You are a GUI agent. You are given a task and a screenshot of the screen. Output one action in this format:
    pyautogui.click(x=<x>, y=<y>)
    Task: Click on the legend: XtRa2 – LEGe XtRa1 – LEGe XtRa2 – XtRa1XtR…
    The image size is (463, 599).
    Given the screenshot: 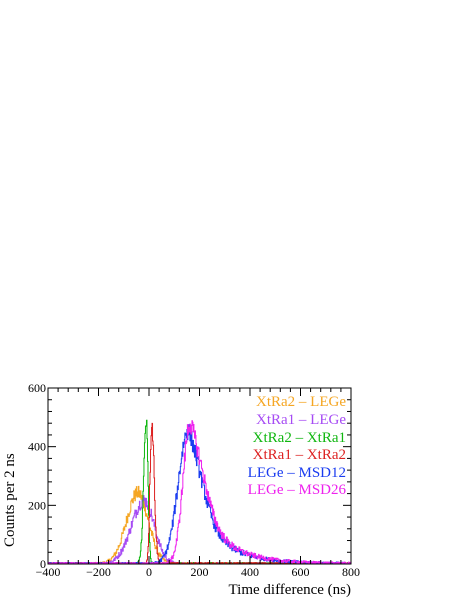 What is the action you would take?
    pyautogui.click(x=297, y=446)
    